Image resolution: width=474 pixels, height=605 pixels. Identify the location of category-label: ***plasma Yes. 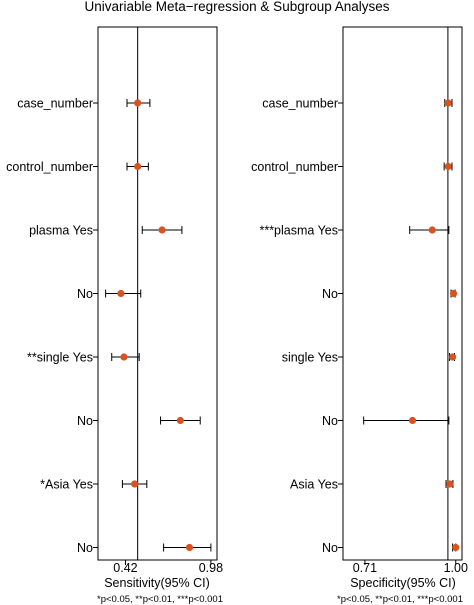
(298, 231).